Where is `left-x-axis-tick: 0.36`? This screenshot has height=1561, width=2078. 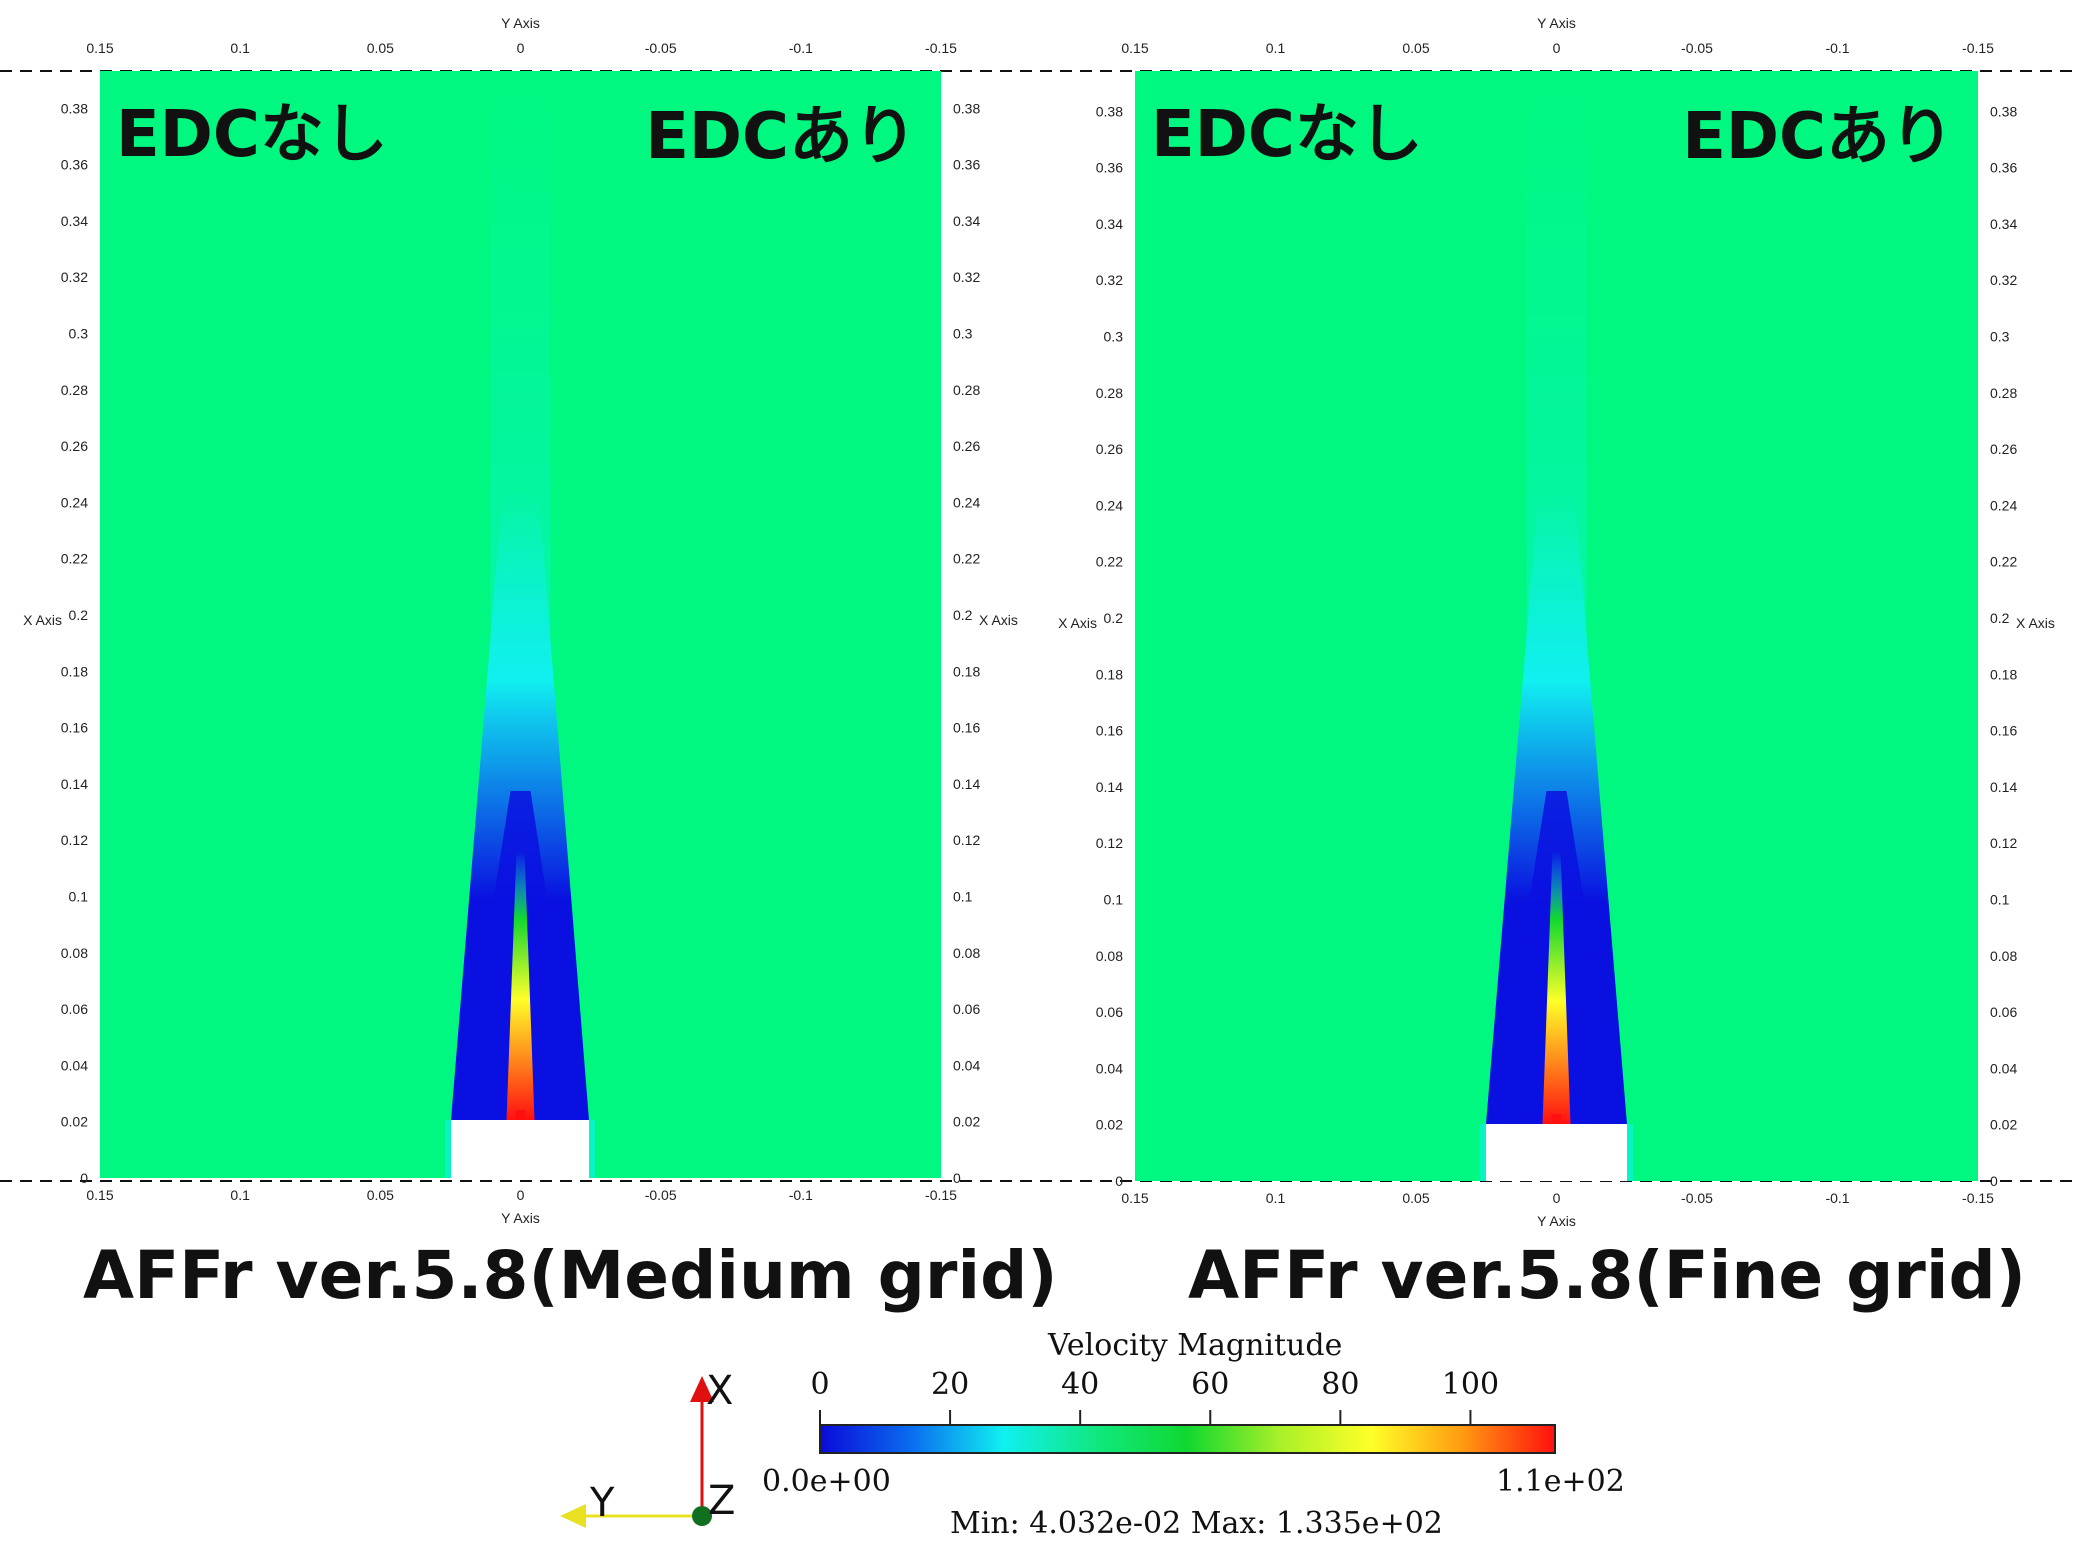 left-x-axis-tick: 0.36 is located at coordinates (1109, 168).